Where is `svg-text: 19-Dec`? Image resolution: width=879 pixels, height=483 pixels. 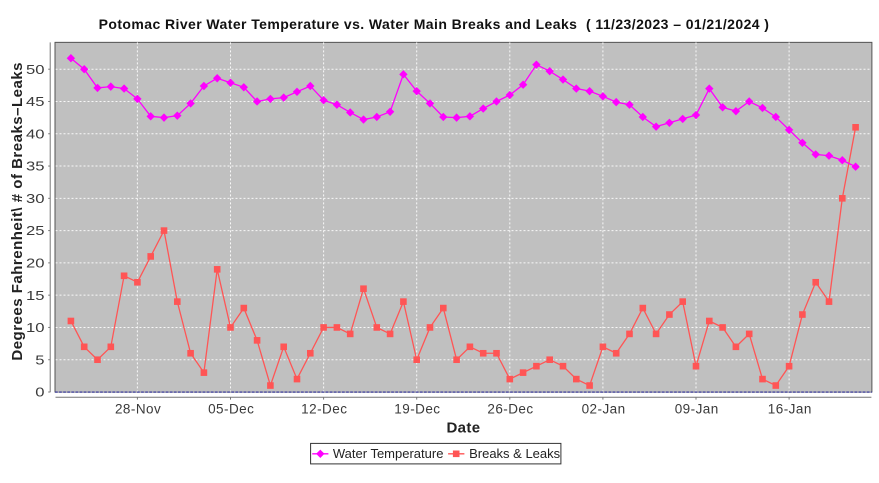 svg-text: 19-Dec is located at coordinates (417, 409).